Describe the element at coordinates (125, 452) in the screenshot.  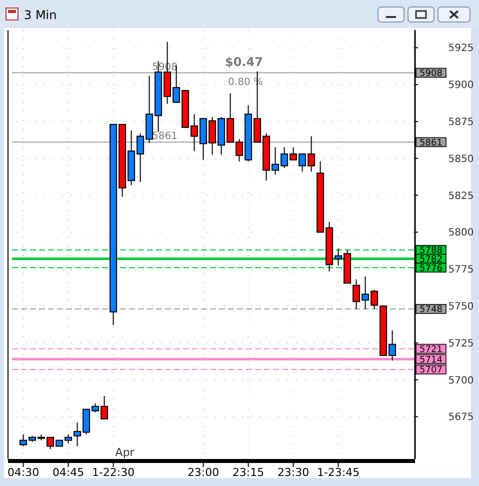
I see `annotation: Apr` at that location.